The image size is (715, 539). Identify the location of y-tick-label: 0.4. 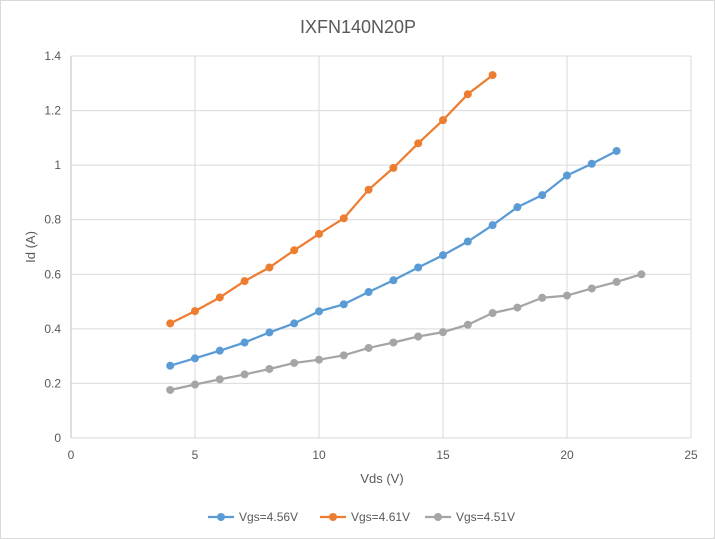
(52, 329).